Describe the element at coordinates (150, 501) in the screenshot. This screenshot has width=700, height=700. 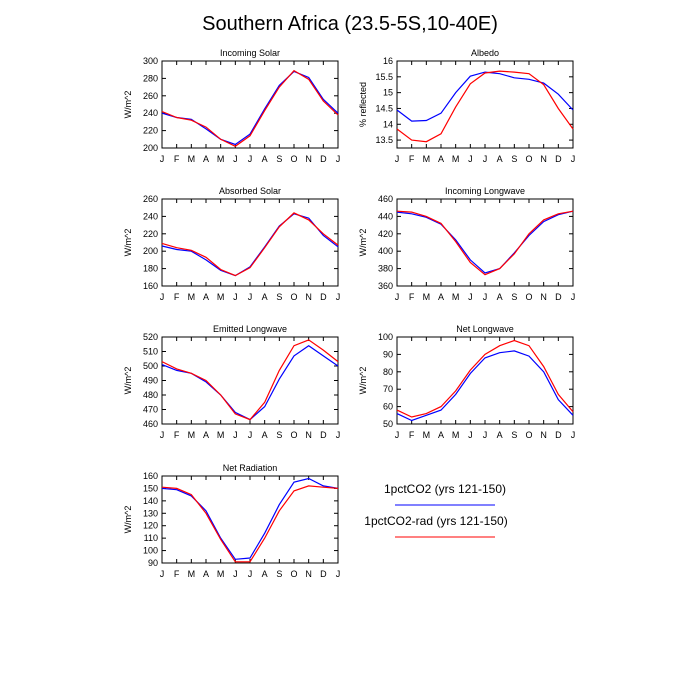
I see `y-tick-label: 140` at that location.